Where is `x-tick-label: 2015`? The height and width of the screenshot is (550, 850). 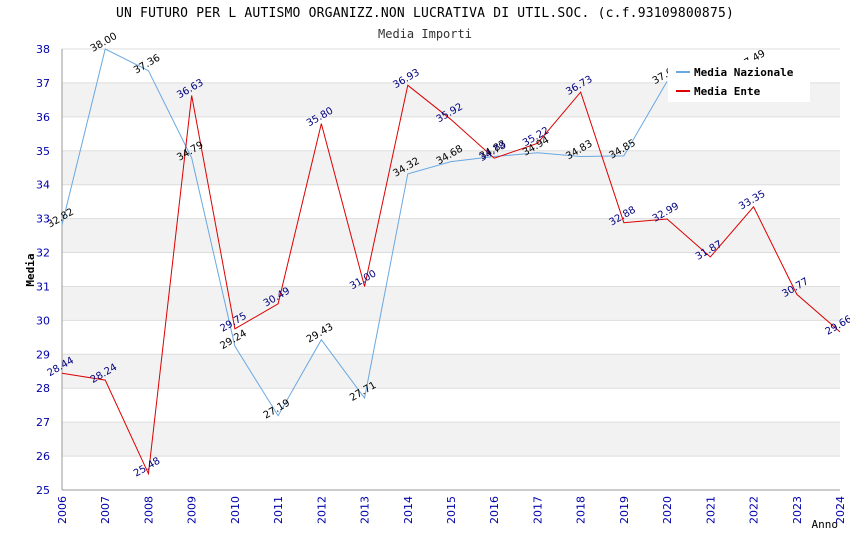
x-tick-label: 2015 is located at coordinates (451, 510).